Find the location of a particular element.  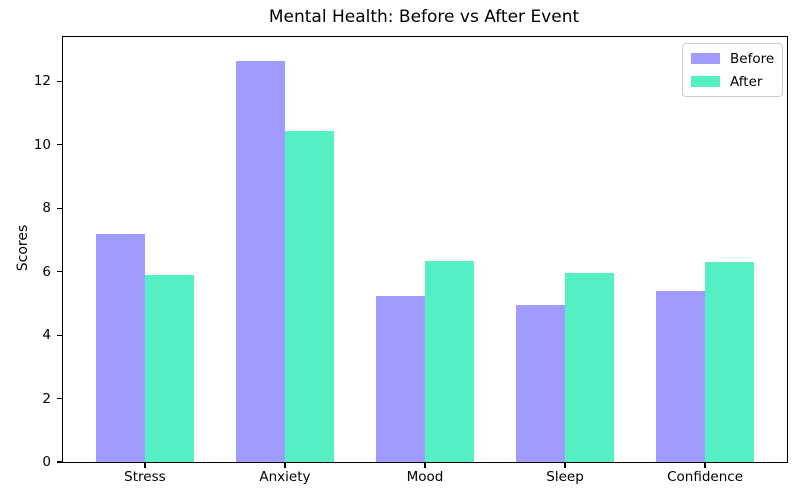

bar-after-mood is located at coordinates (449, 361).